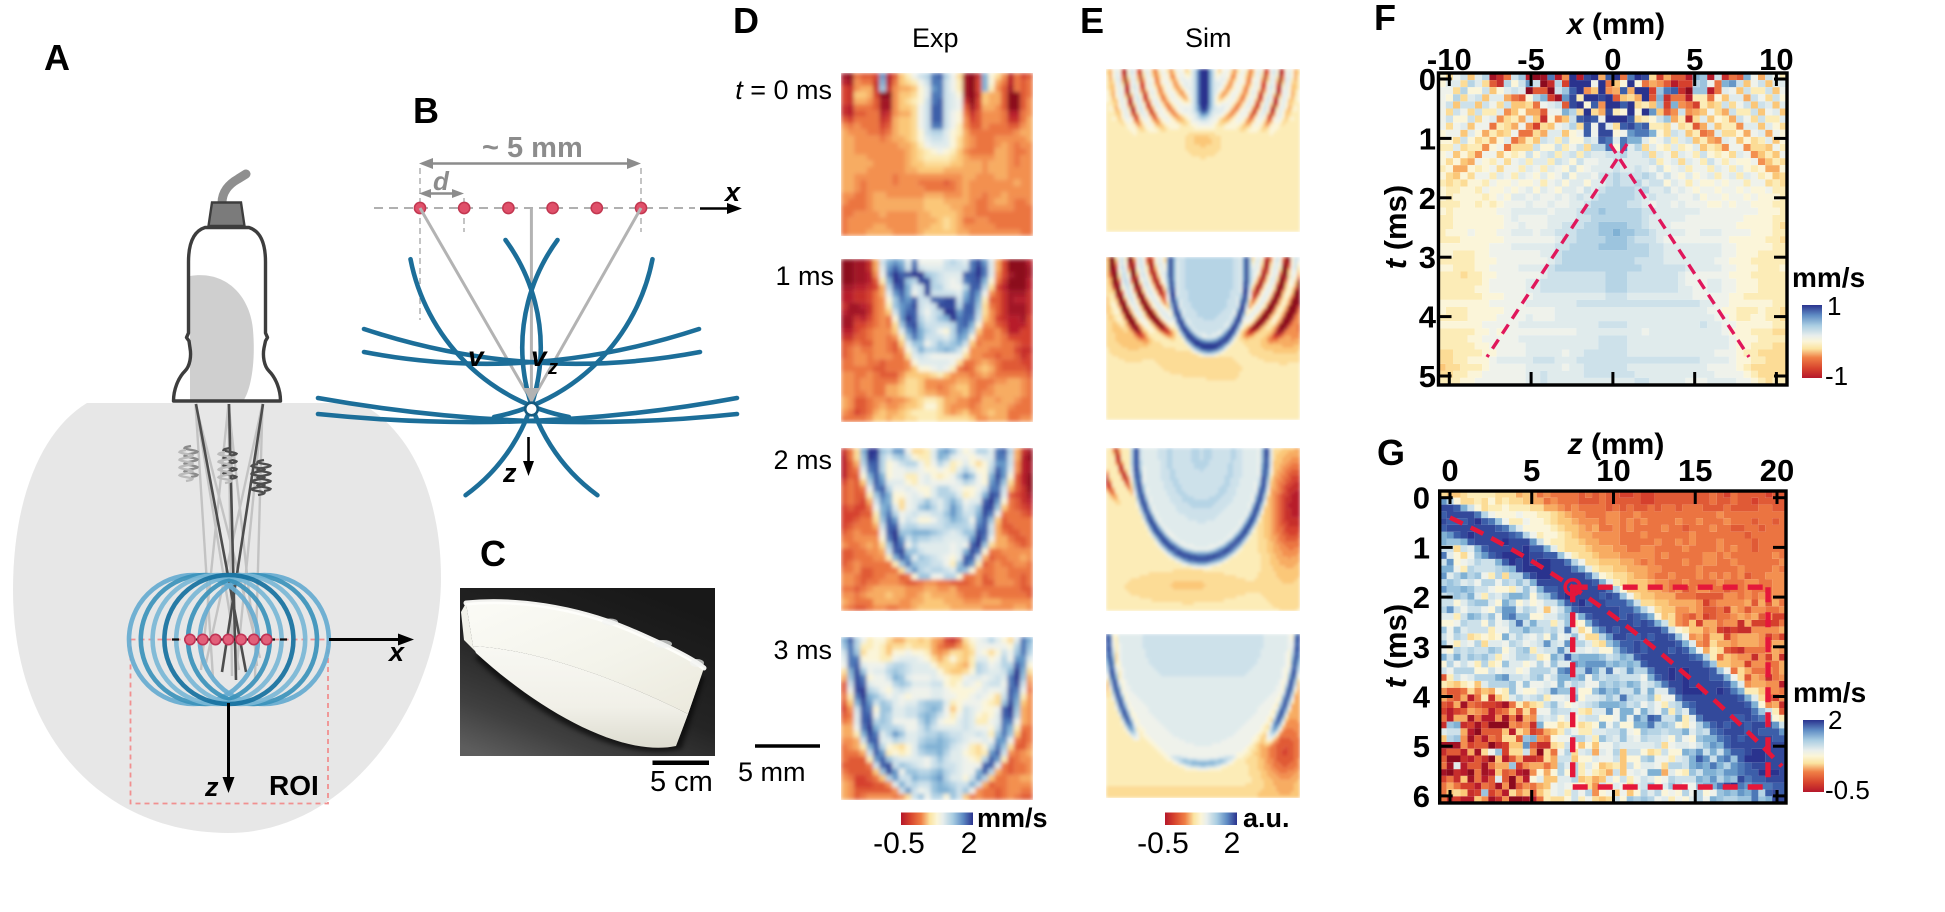  I want to click on svg-text: 20, so click(1777, 470).